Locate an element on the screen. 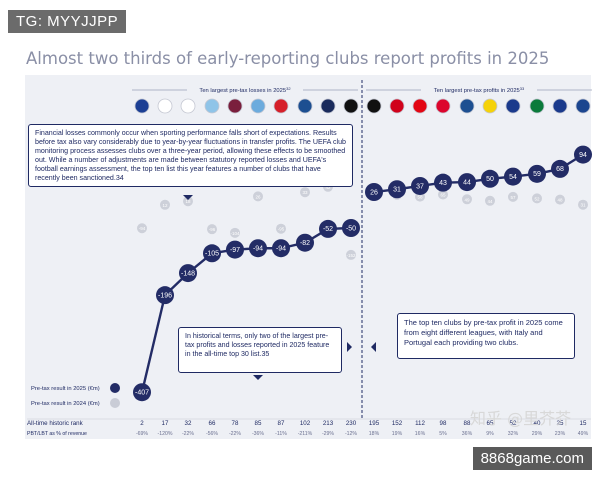 The height and width of the screenshot is (480, 600). revenue-percent-cell: 19% is located at coordinates (397, 434).